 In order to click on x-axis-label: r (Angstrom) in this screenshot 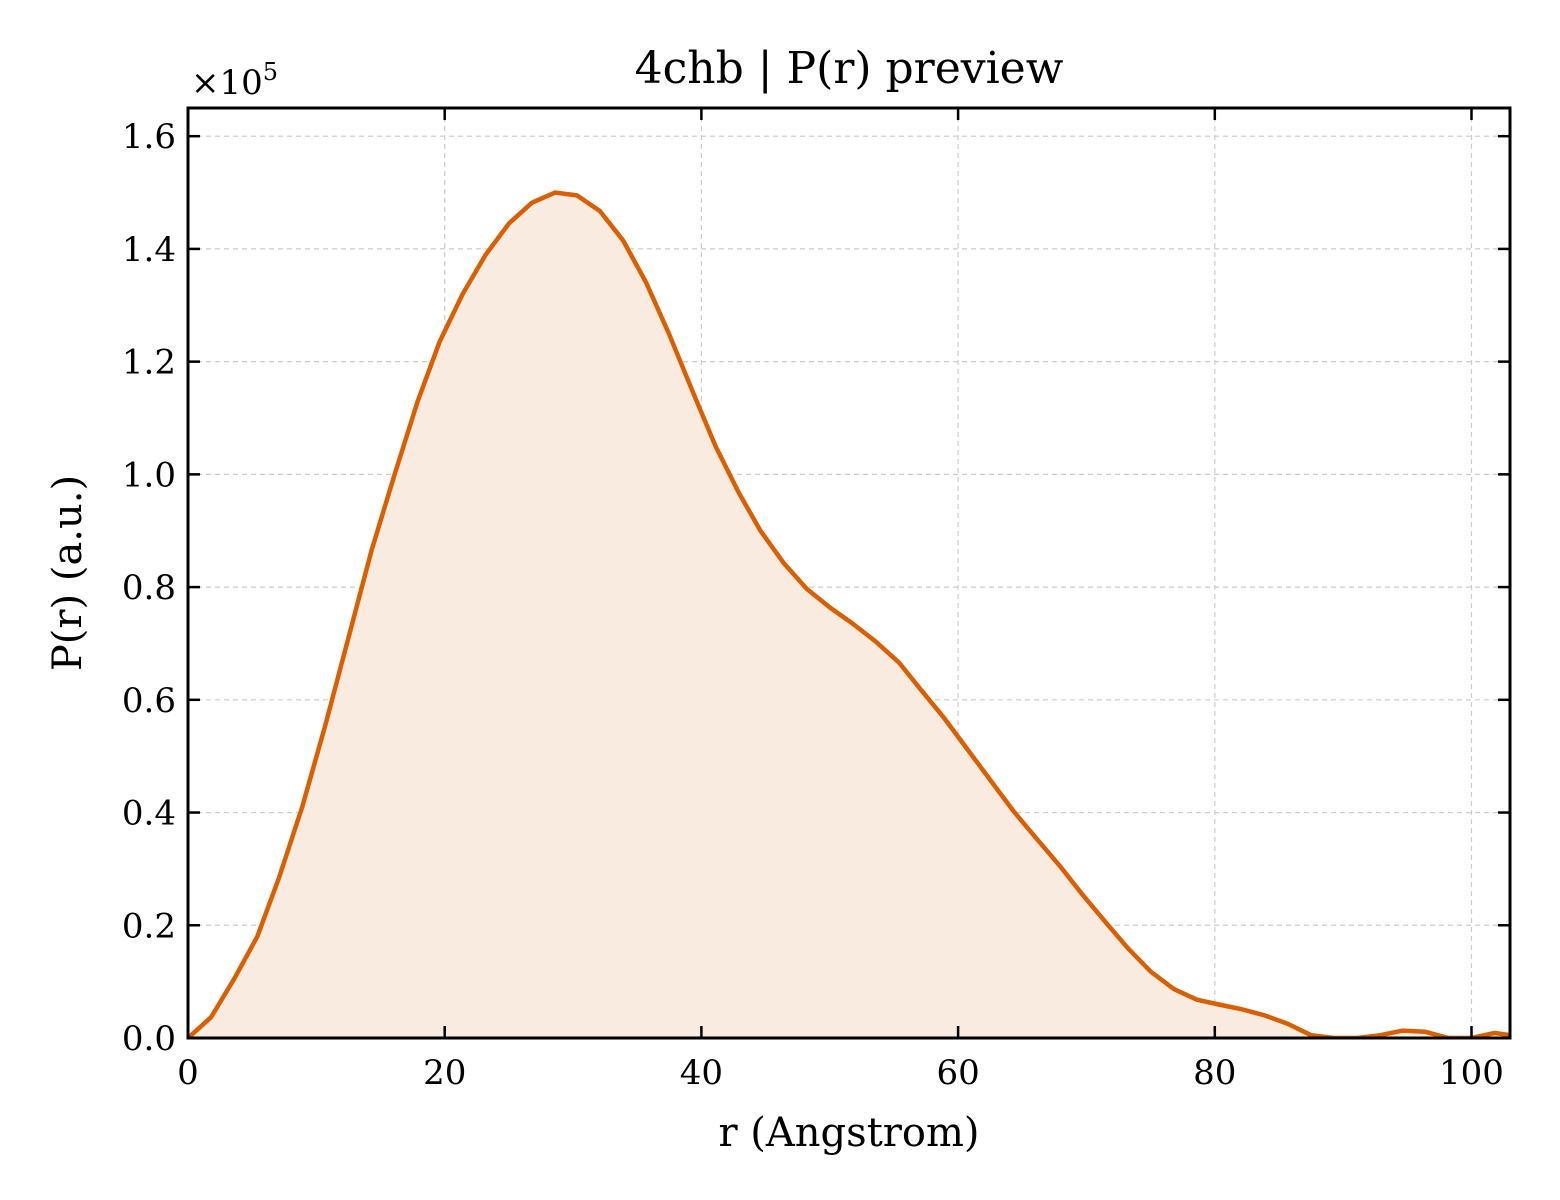, I will do `click(848, 1133)`.